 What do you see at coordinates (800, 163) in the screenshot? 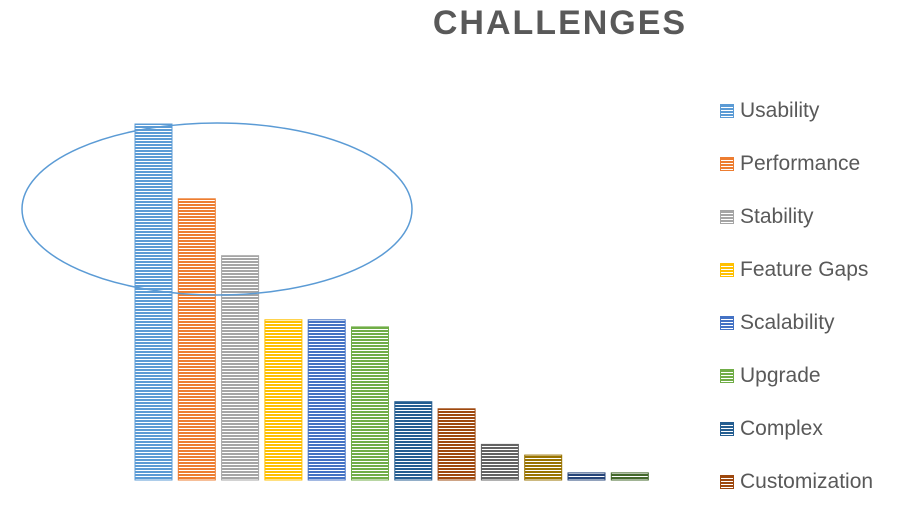
I see `legend-label: Performance` at bounding box center [800, 163].